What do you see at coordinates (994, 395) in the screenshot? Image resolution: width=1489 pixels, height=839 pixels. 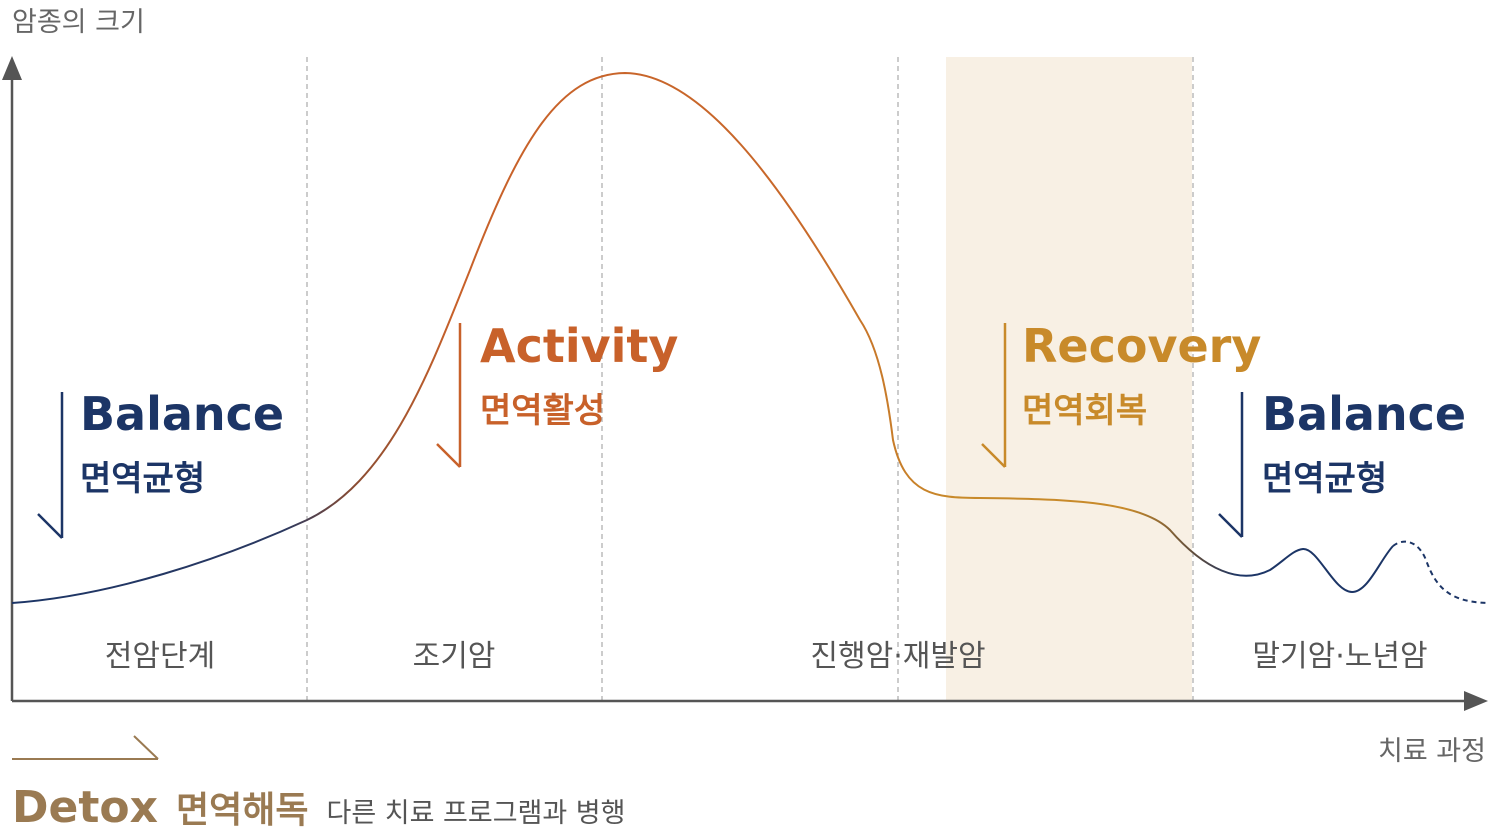 I see `recovery-arrow-icon` at bounding box center [994, 395].